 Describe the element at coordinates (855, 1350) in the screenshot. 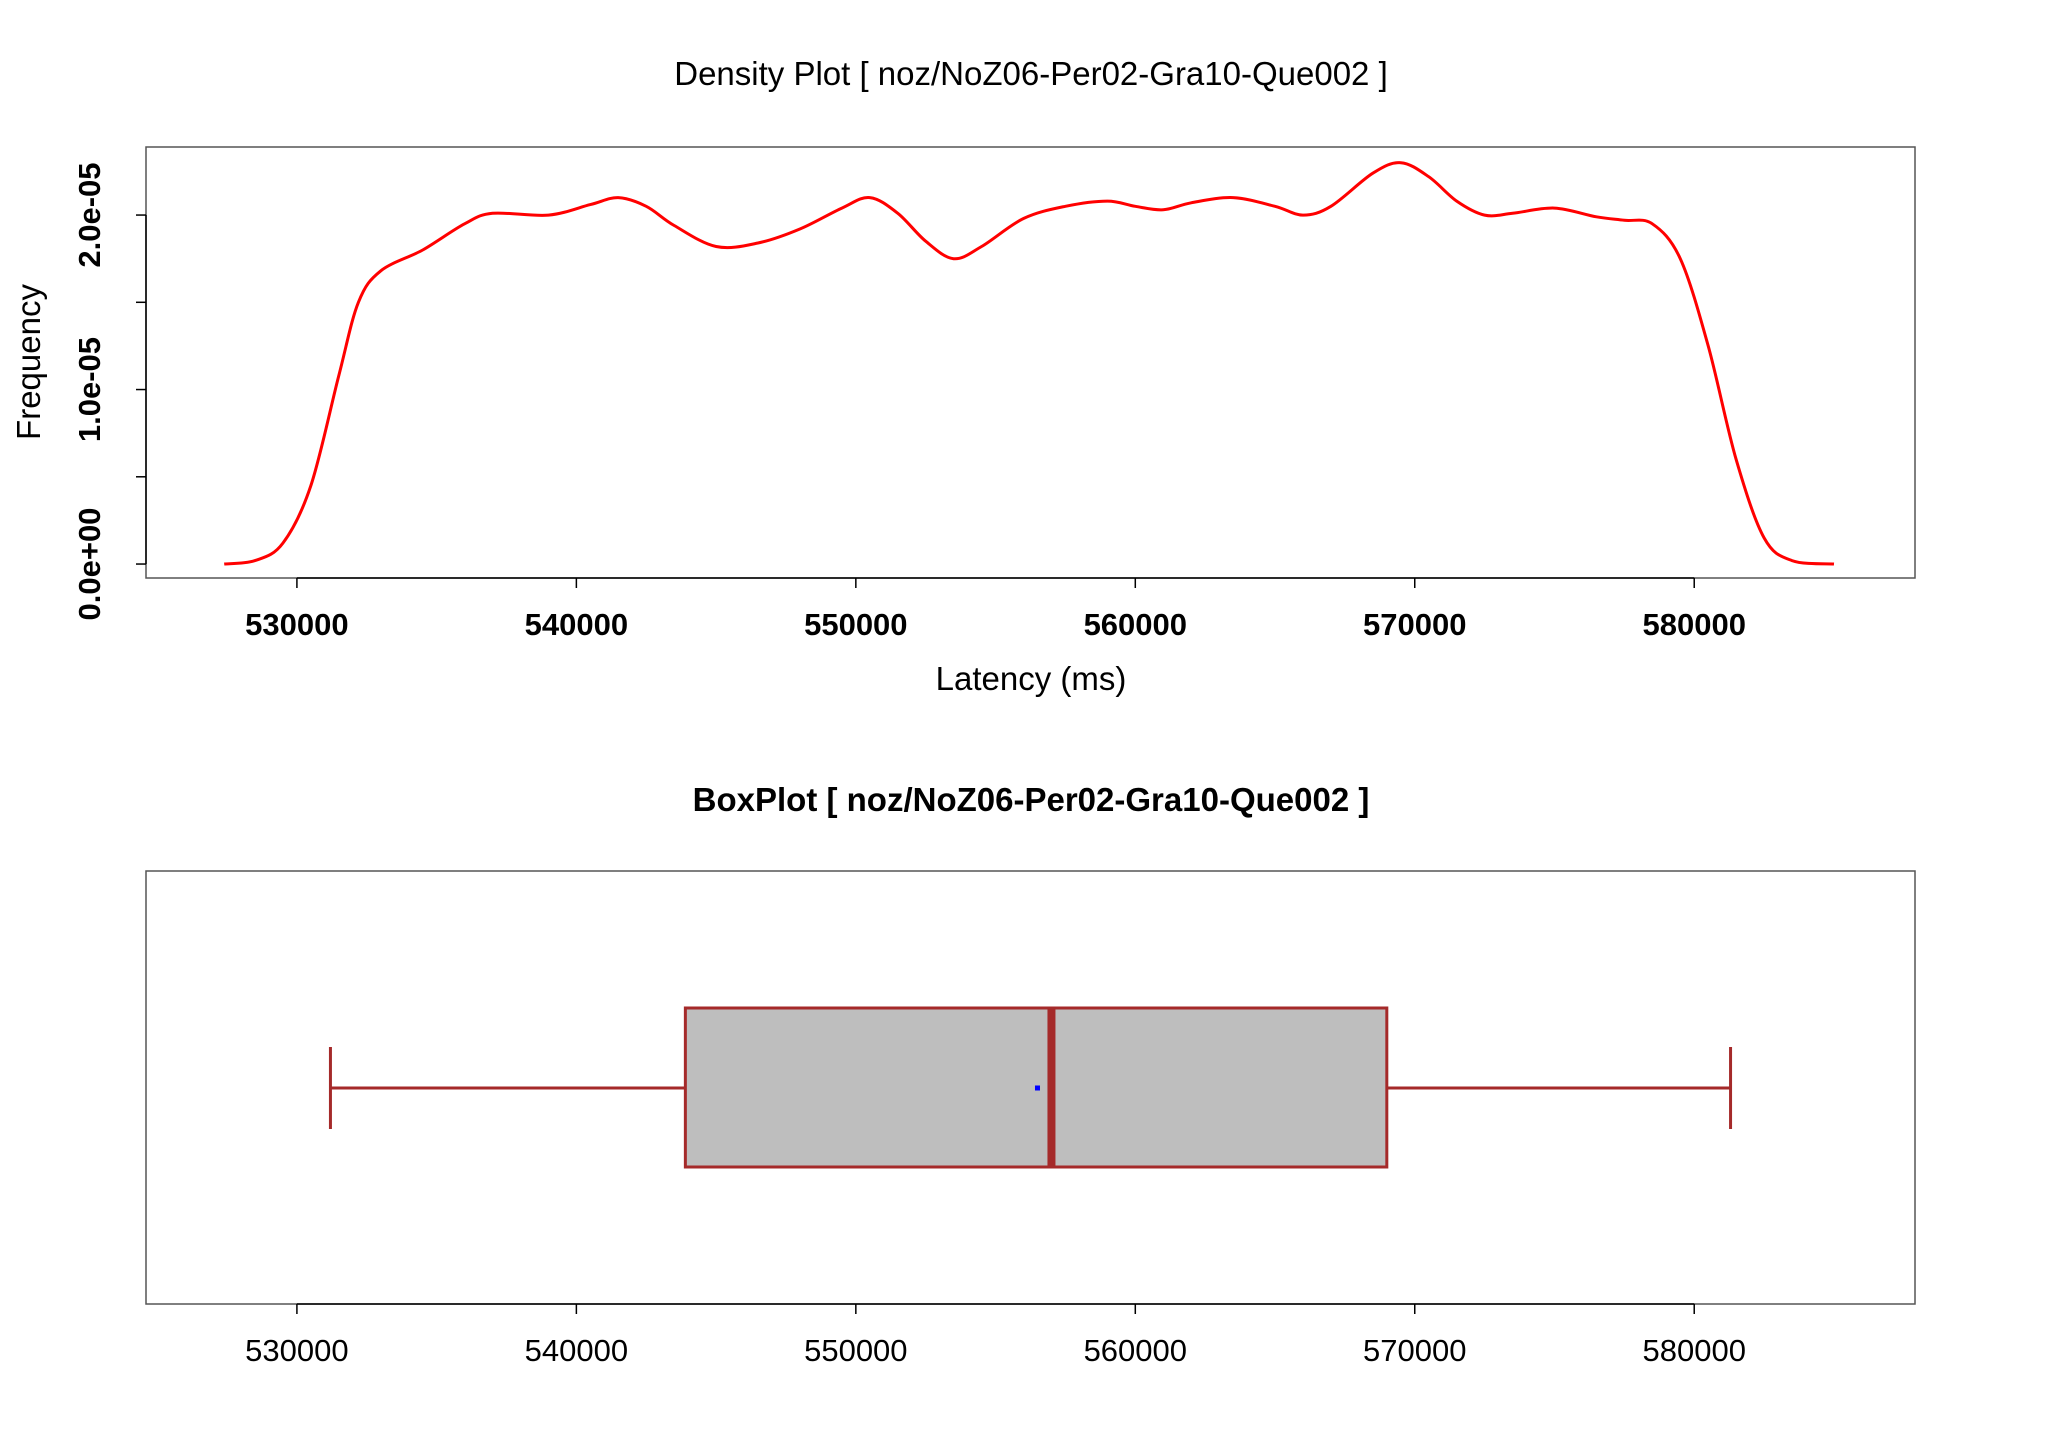

I see `box-x-tick-label: 550000` at that location.